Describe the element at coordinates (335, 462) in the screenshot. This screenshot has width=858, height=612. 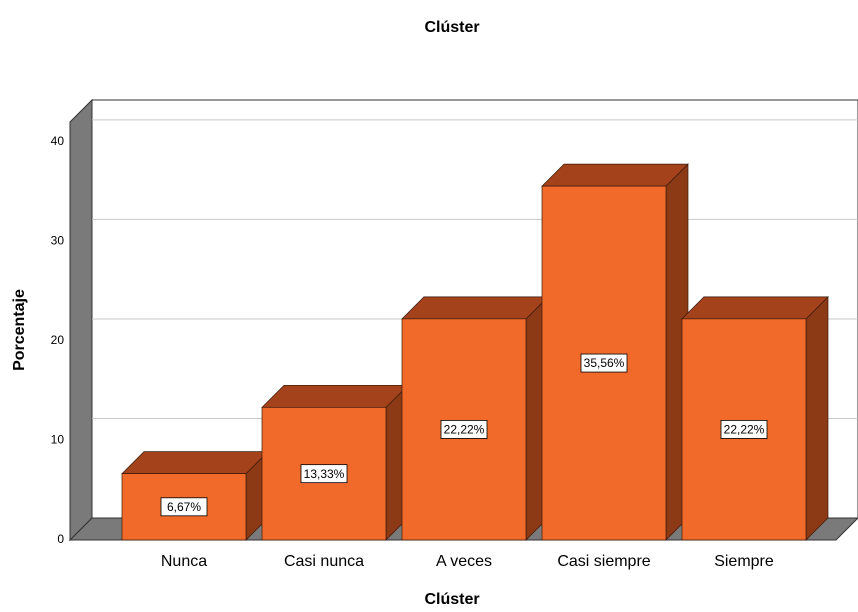
I see `bar-group: 13,33%` at that location.